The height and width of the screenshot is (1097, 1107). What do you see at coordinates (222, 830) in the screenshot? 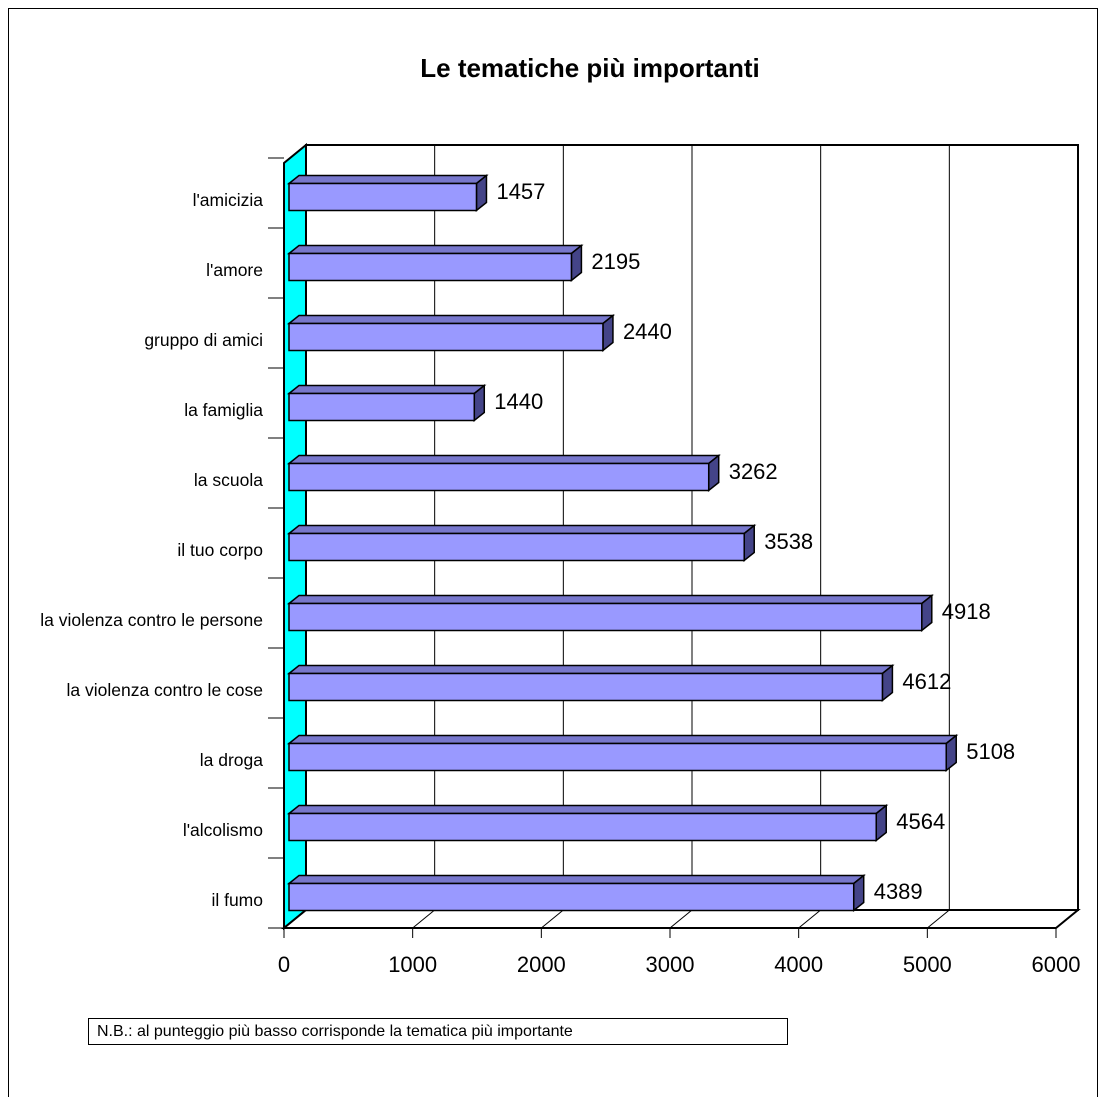
I see `y-tick-label: l'alcolismo` at bounding box center [222, 830].